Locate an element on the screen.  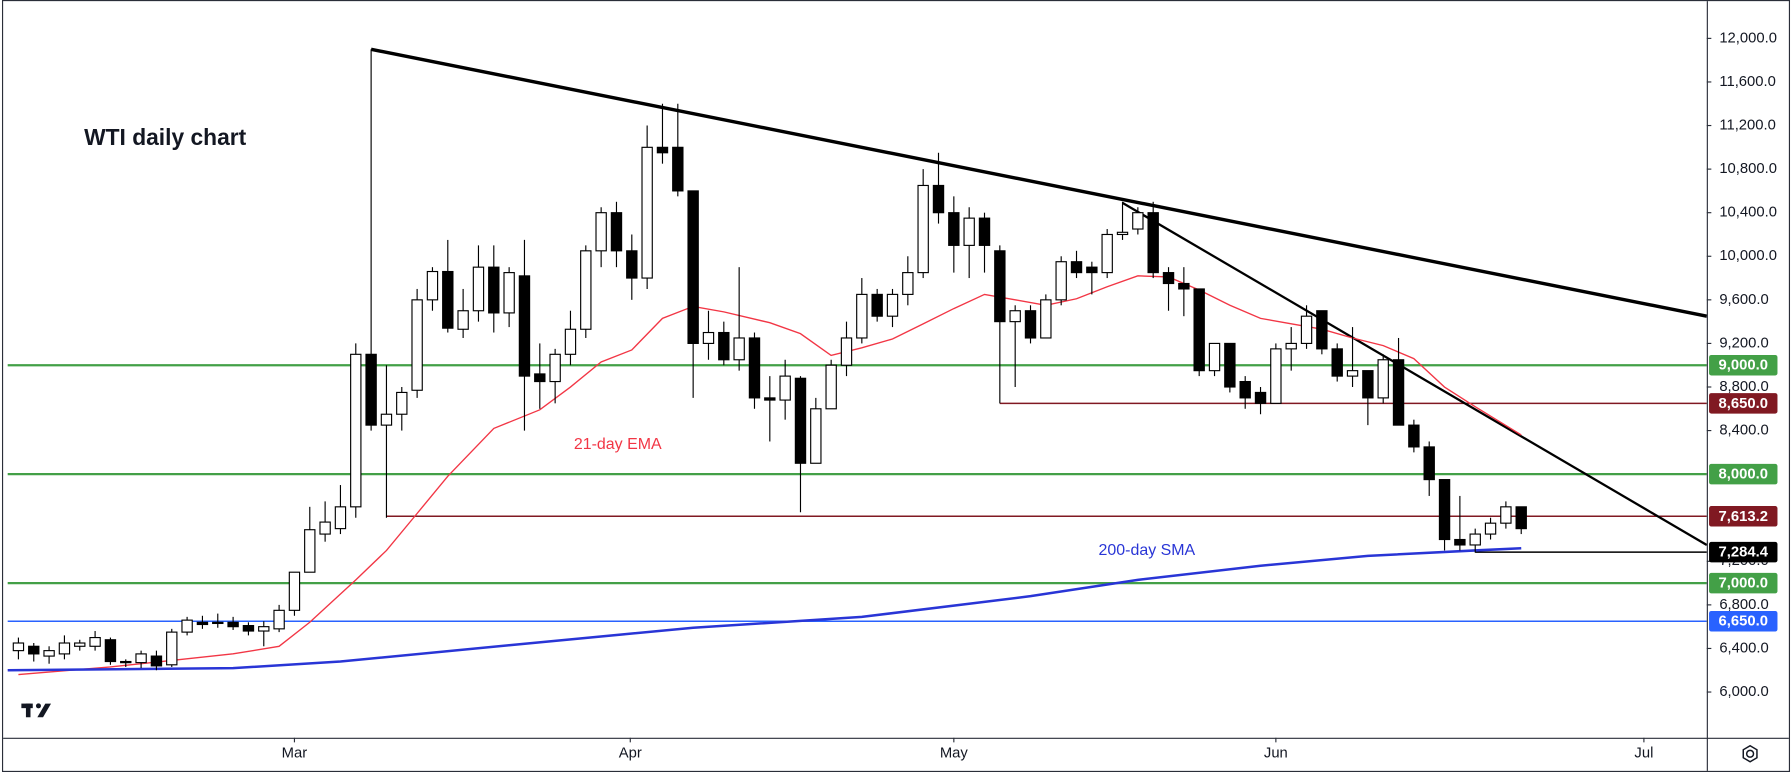
price-label: 7,000.0 is located at coordinates (1743, 584).